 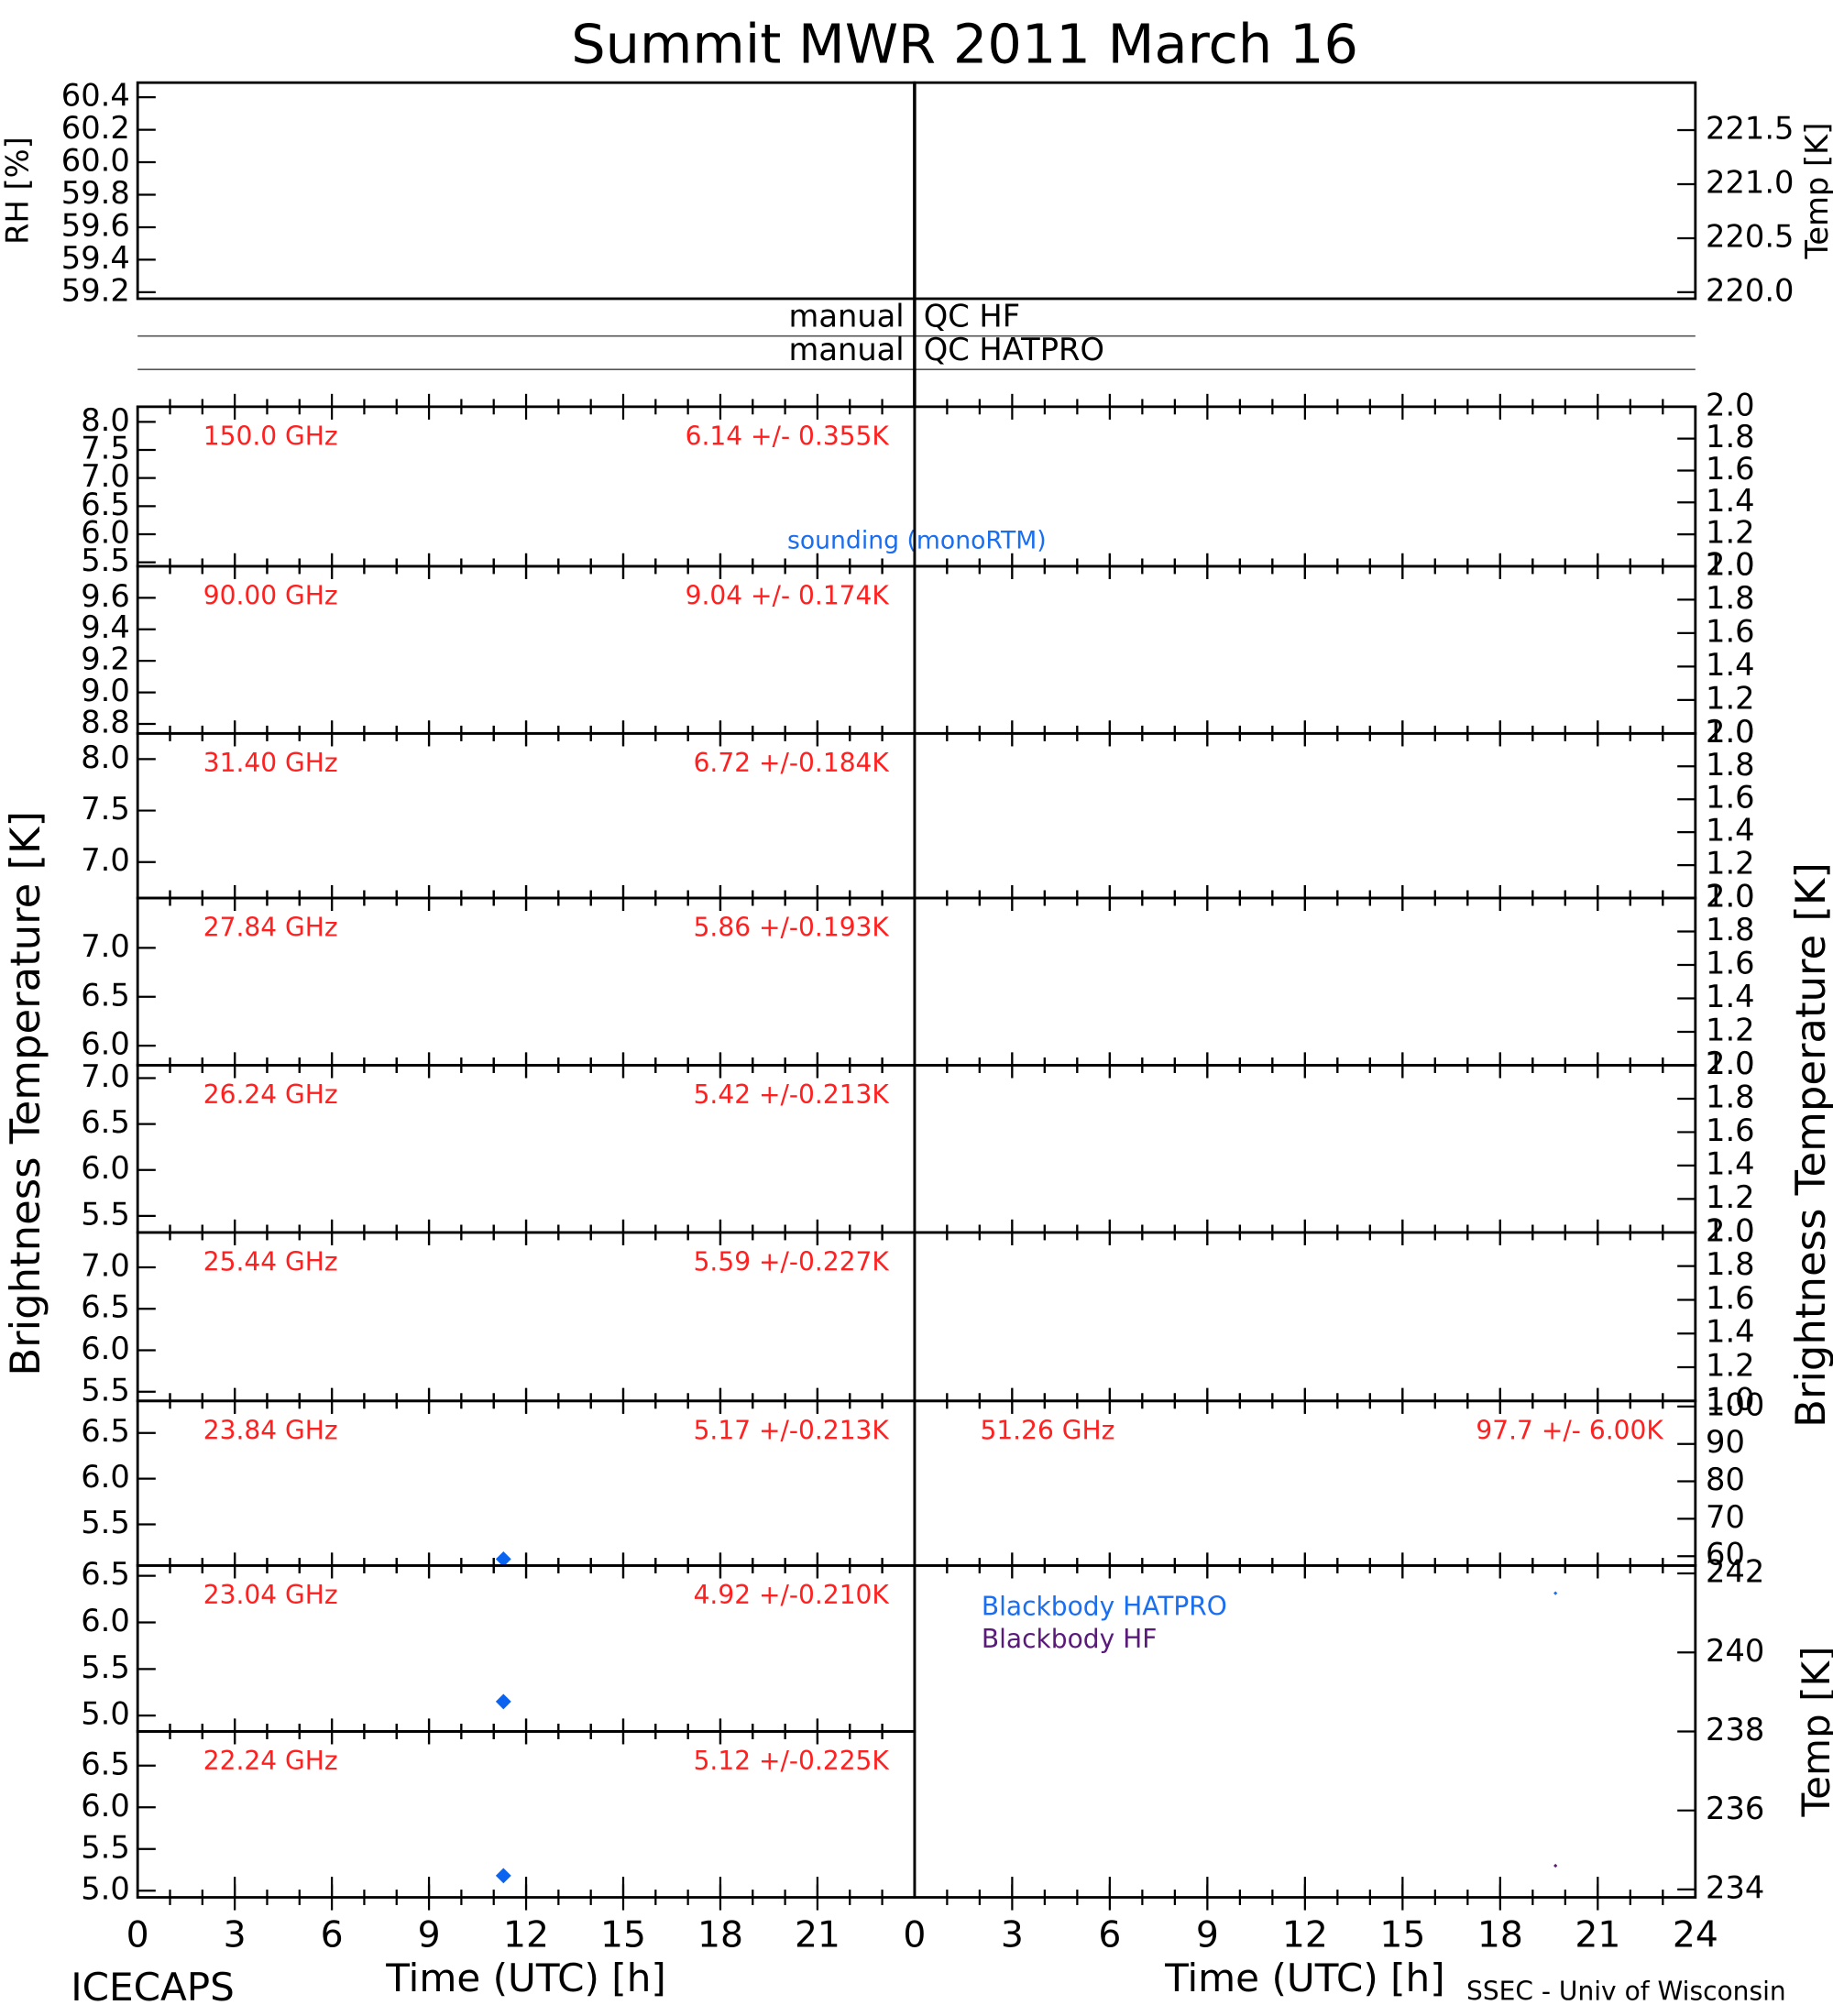 I want to click on y-tick-label: 9.4, so click(x=105, y=627).